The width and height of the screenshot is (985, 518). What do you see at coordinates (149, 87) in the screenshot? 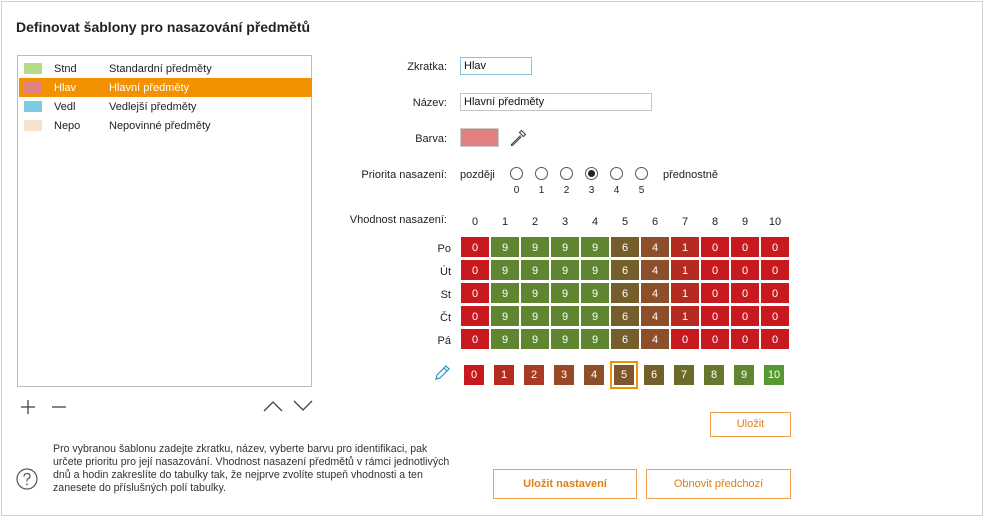
I see `template-name: Hlavní předměty` at bounding box center [149, 87].